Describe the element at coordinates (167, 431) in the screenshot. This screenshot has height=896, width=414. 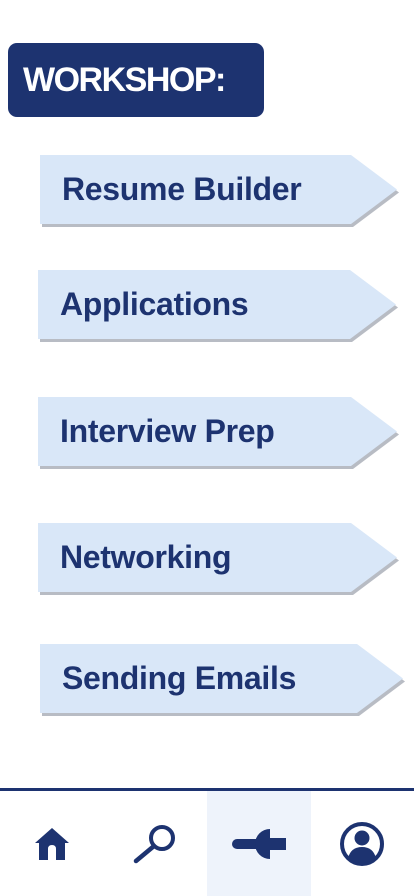
I see `workshop-item-label: Interview Prep` at that location.